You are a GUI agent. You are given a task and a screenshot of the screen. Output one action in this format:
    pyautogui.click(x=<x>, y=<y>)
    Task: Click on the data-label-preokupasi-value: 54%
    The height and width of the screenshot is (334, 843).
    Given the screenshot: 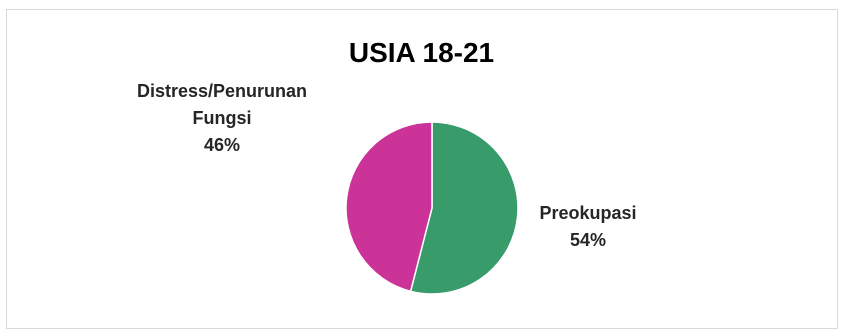 What is the action you would take?
    pyautogui.click(x=588, y=240)
    